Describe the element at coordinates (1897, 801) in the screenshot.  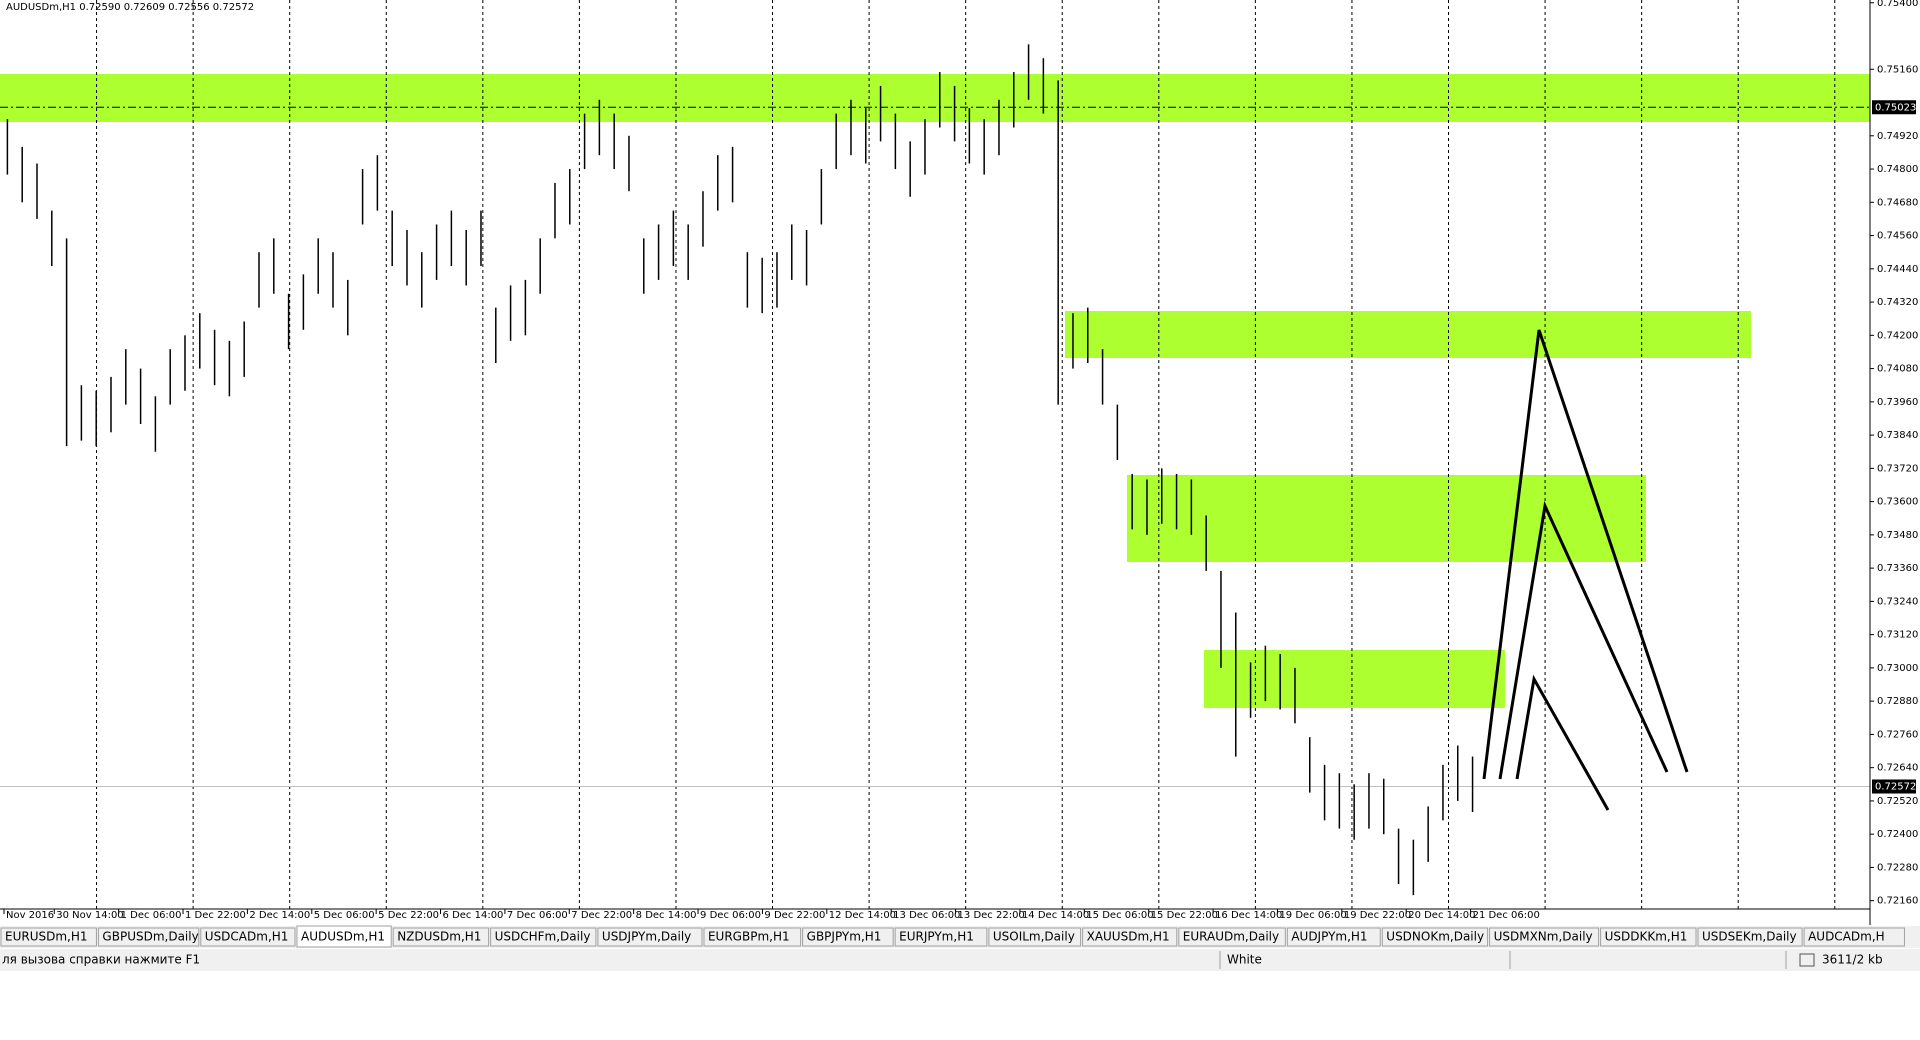
I see `y-tick-label: 0.72520` at that location.